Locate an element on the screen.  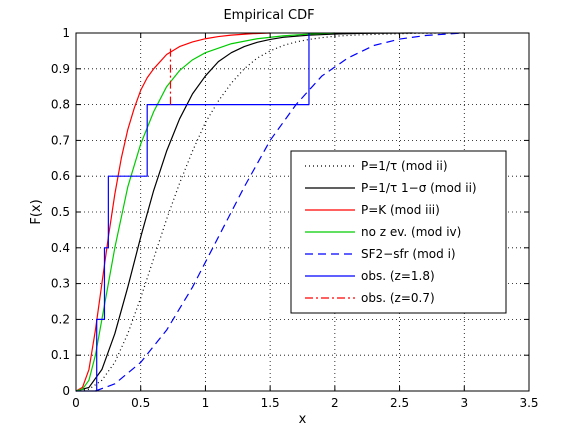
x-tick-label: 0 is located at coordinates (76, 403).